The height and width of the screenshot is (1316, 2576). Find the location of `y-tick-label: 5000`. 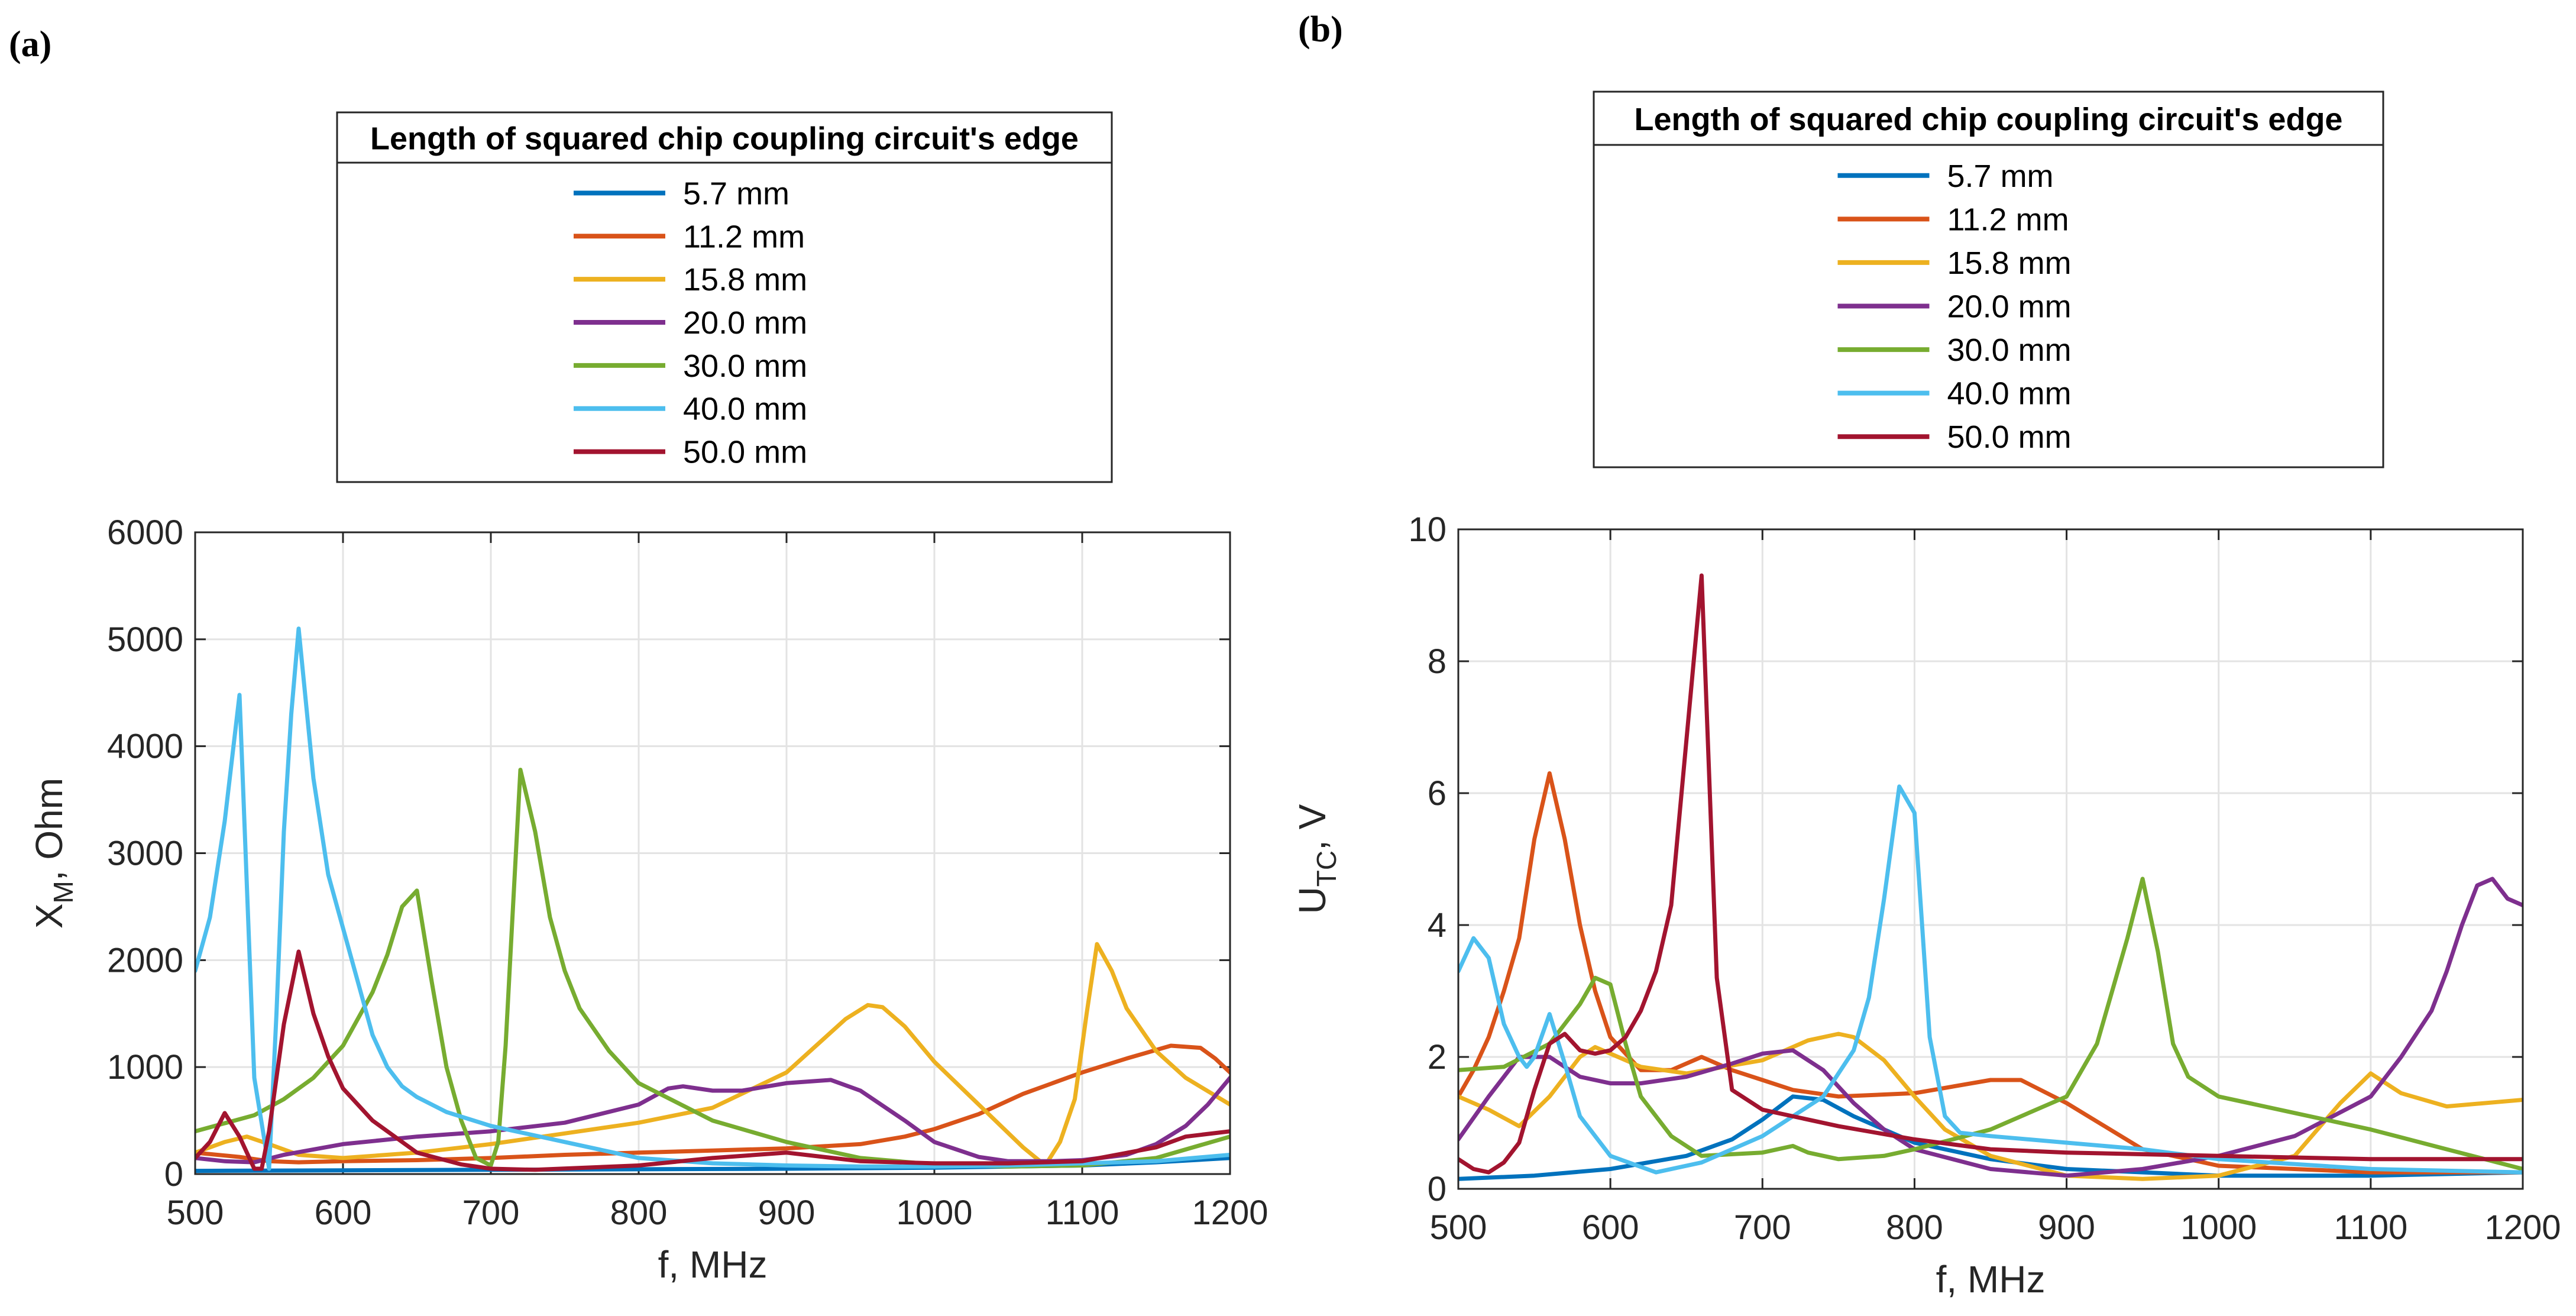

y-tick-label: 5000 is located at coordinates (145, 639).